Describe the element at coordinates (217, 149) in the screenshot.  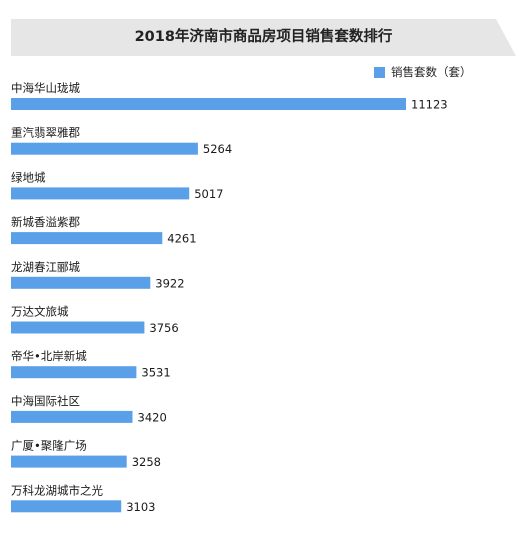
I see `data-label: 5264` at that location.